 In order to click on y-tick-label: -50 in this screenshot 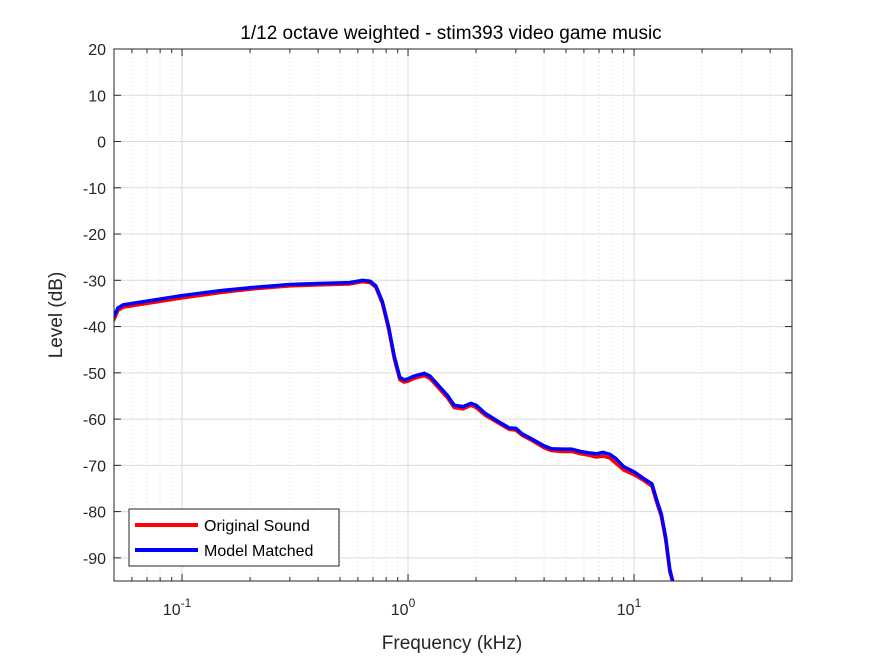, I will do `click(94, 374)`.